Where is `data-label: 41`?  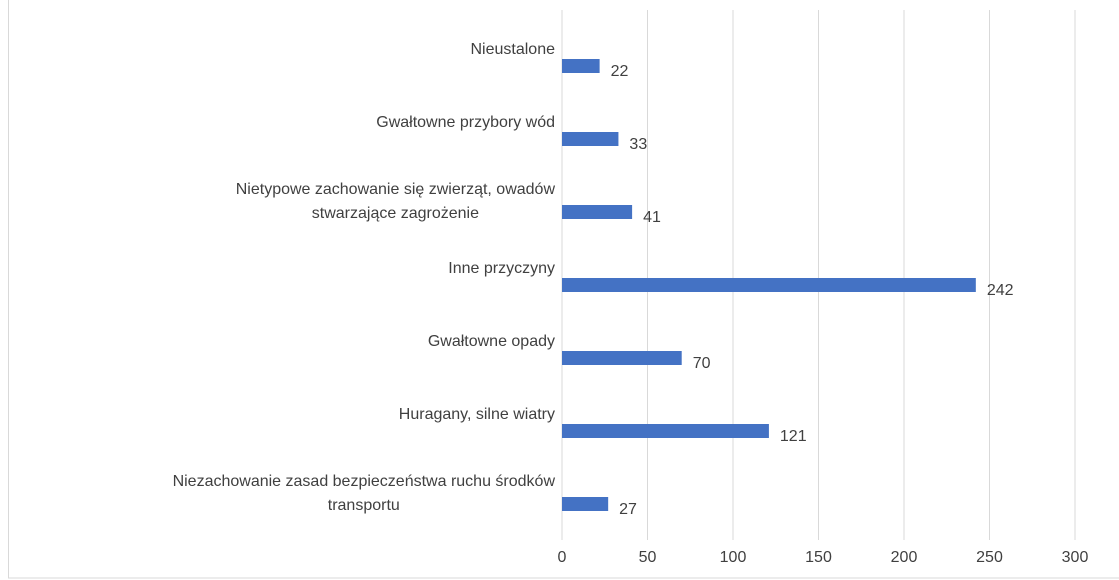
data-label: 41 is located at coordinates (652, 217).